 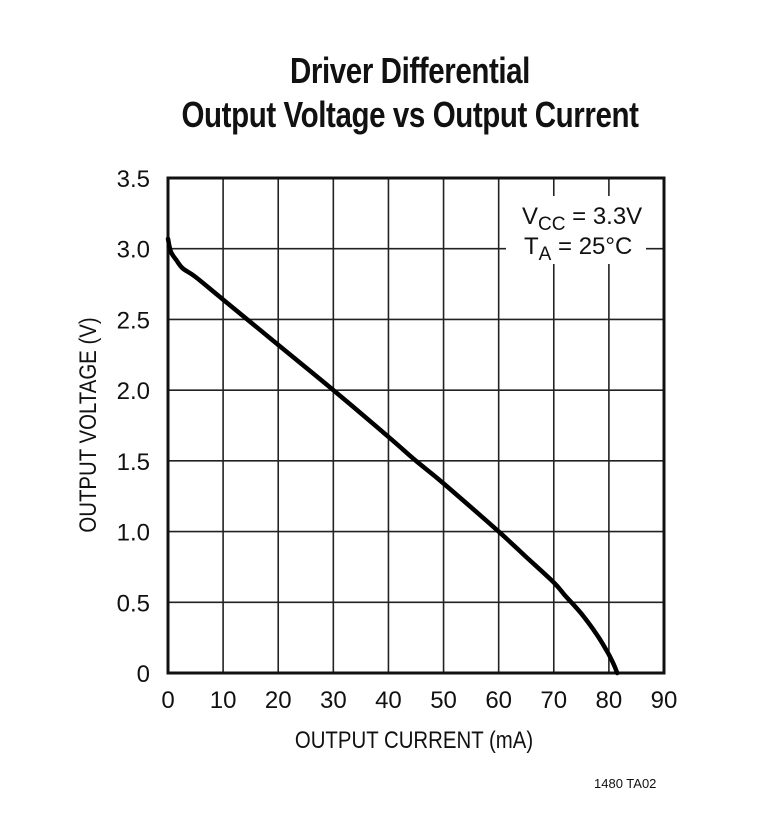 What do you see at coordinates (87, 424) in the screenshot?
I see `y-axis-label: OUTPUT VOLTAGE (V)` at bounding box center [87, 424].